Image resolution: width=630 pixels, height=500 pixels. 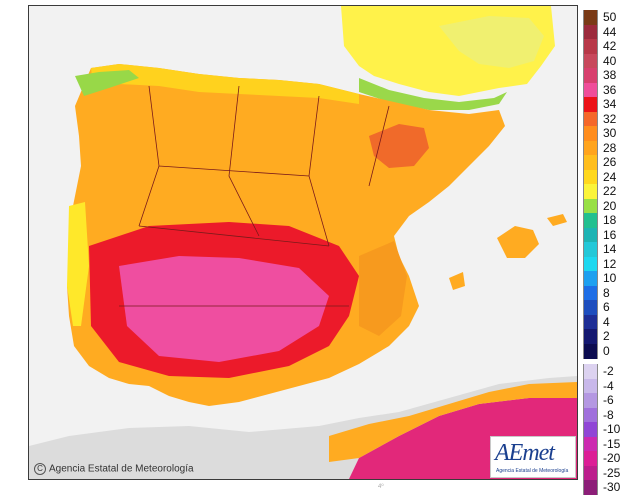 I want to click on legend-label: 40, so click(x=610, y=60).